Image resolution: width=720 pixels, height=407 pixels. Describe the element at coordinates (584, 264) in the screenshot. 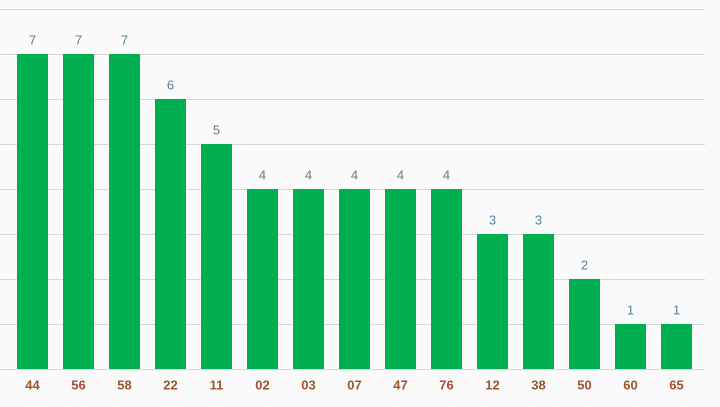

I see `value-label: 2` at that location.